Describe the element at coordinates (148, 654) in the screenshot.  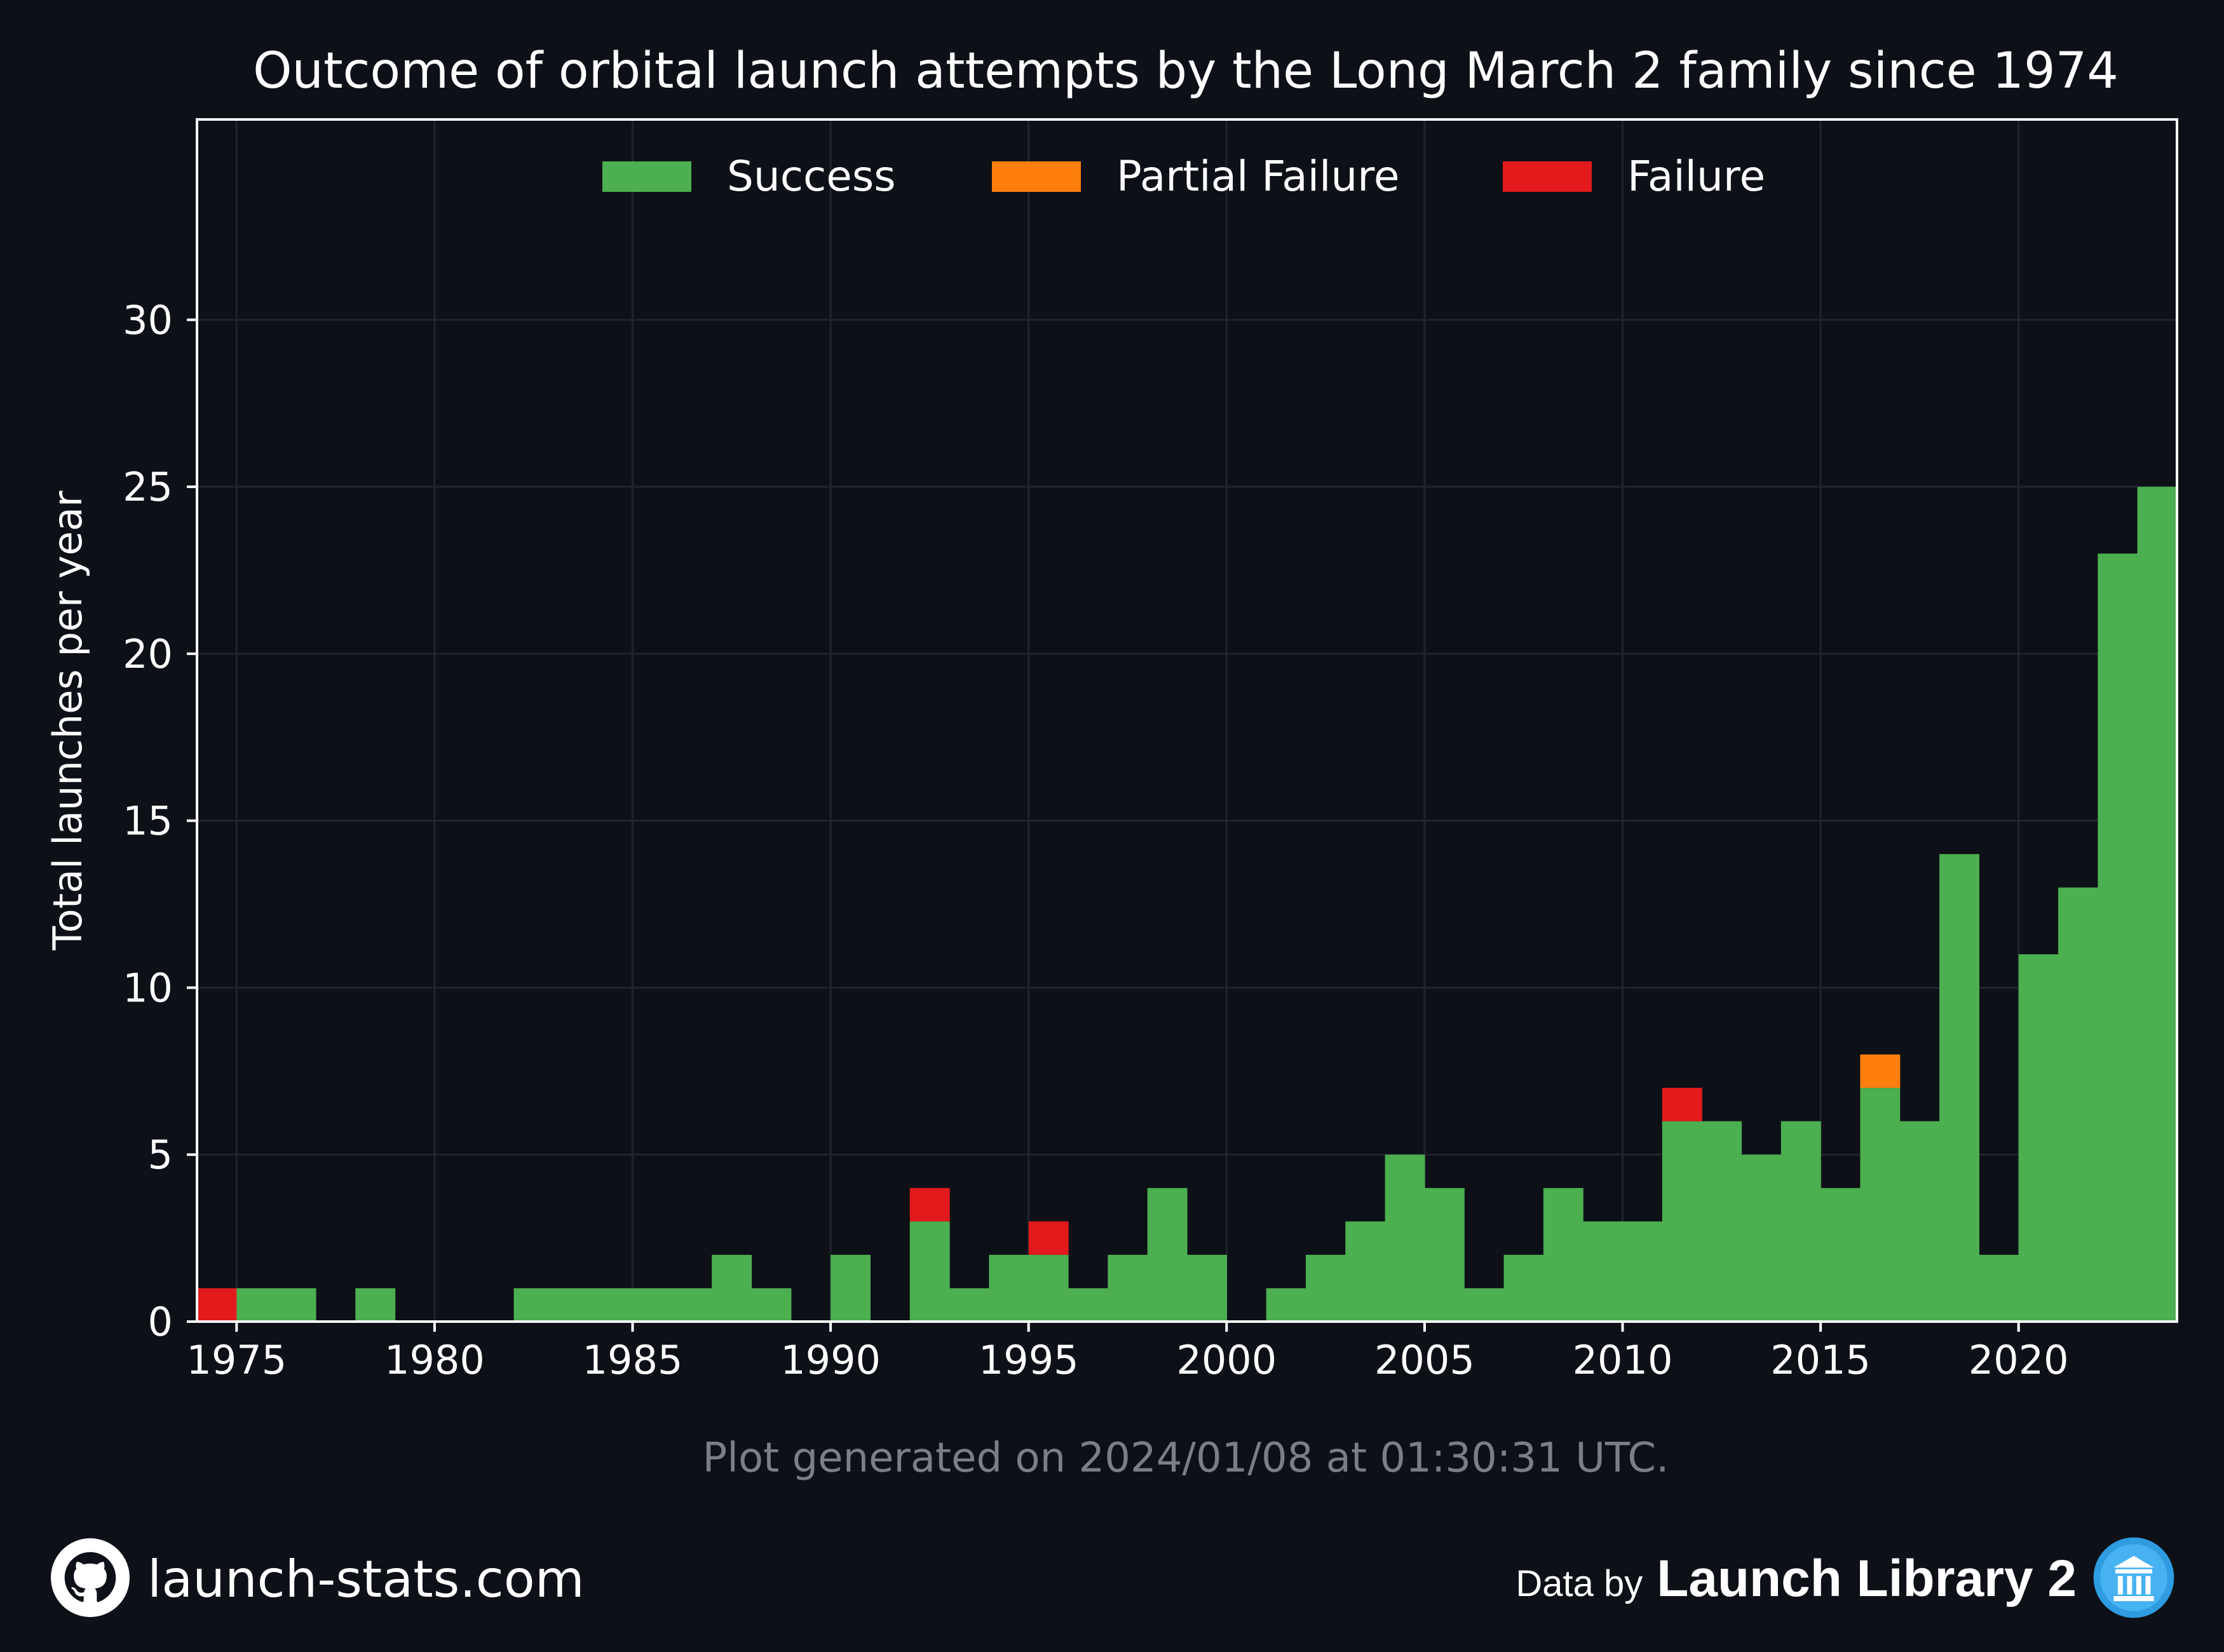
I see `y-tick-label: 20` at that location.